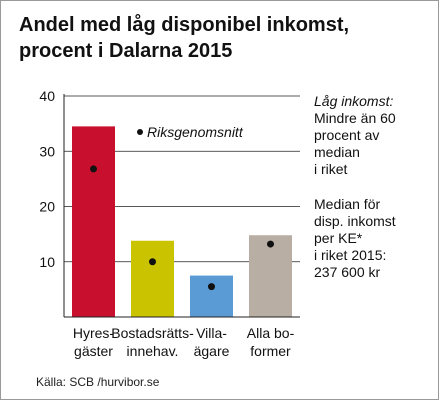  What do you see at coordinates (338, 238) in the screenshot?
I see `note-median-line: per KE*` at bounding box center [338, 238].